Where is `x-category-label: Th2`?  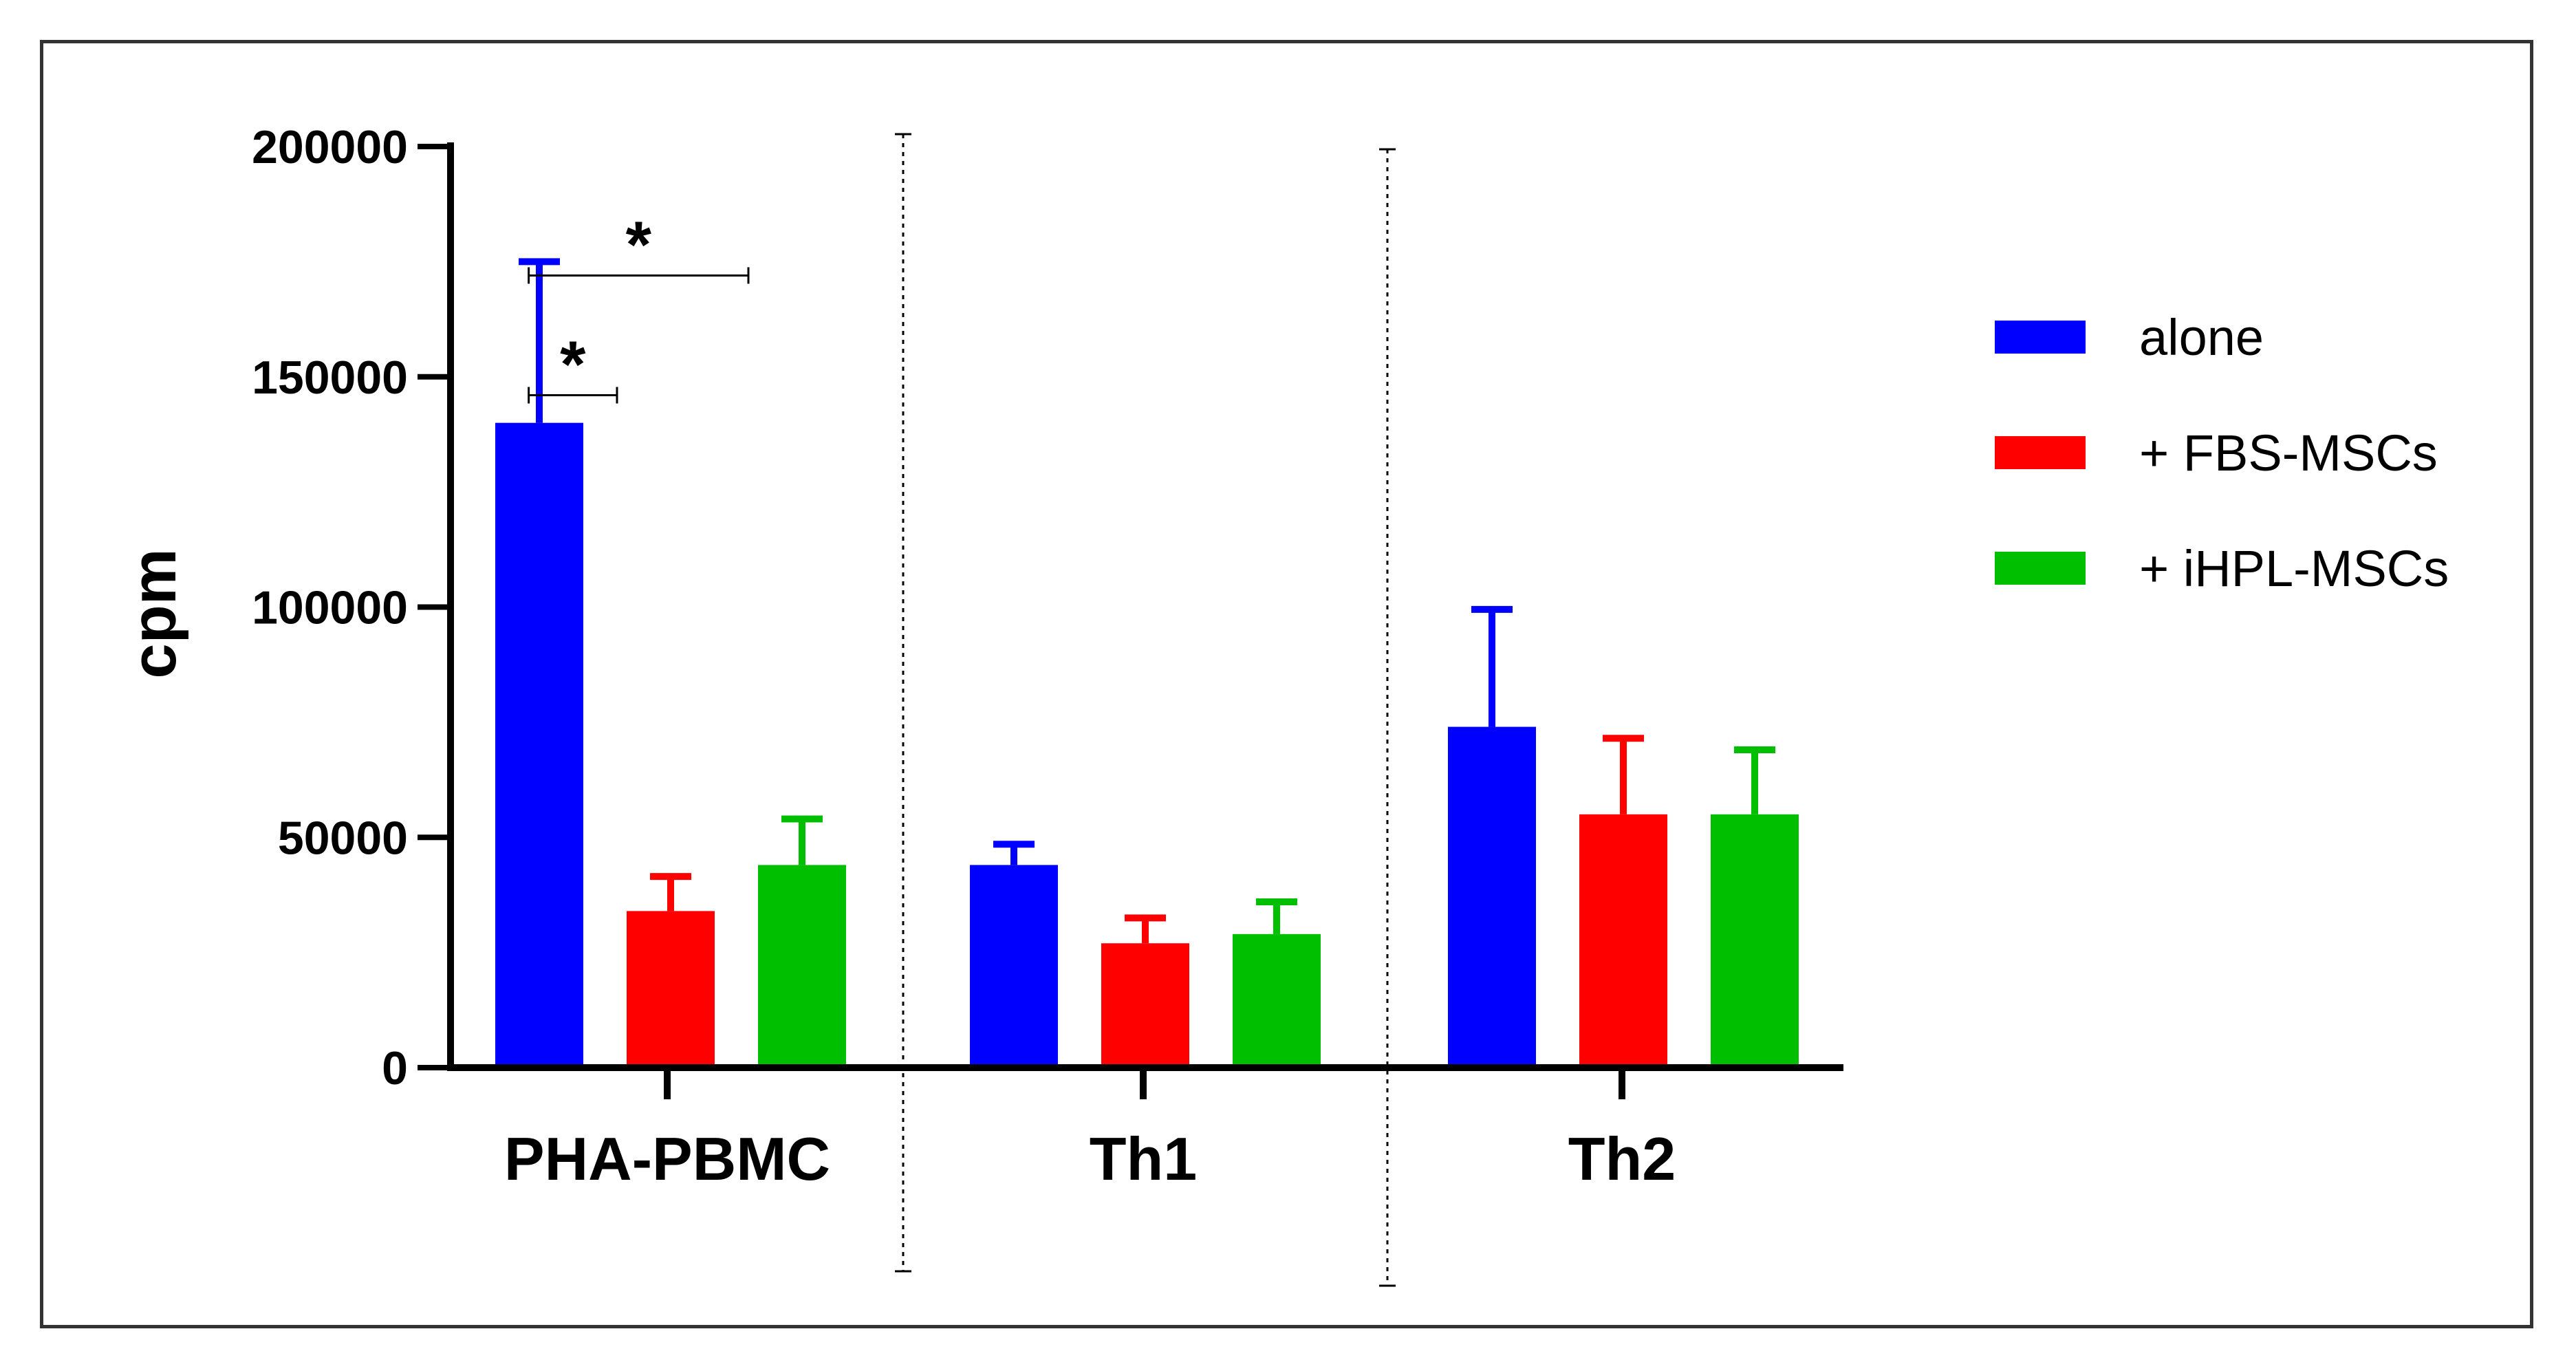 x-category-label: Th2 is located at coordinates (1622, 1159).